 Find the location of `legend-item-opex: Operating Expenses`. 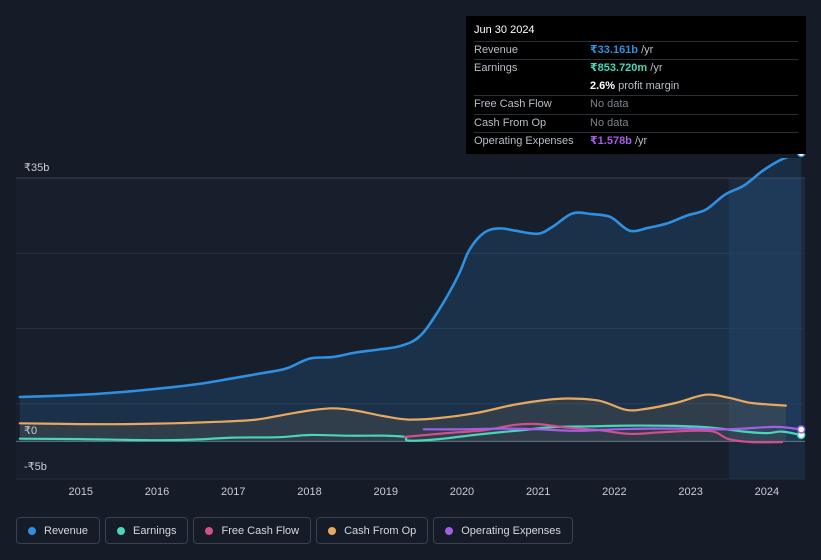

legend-item-opex: Operating Expenses is located at coordinates (503, 530).